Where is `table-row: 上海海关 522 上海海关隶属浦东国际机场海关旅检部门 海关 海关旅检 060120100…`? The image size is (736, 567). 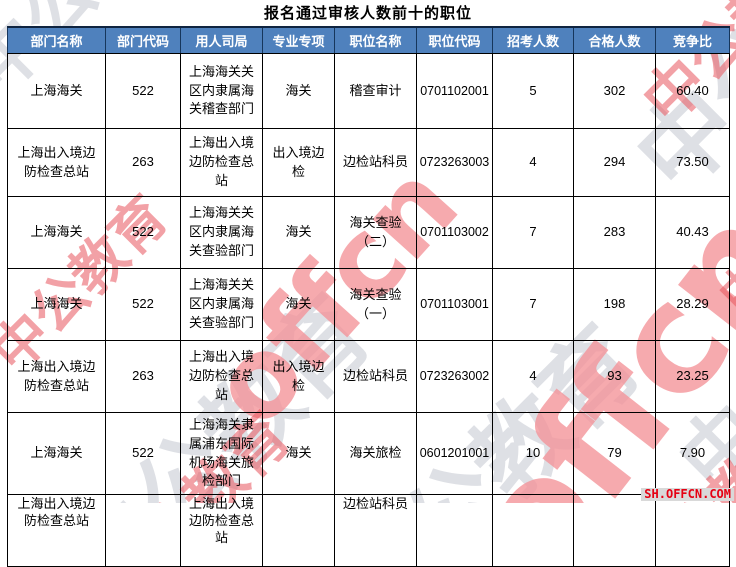 table-row: 上海海关 522 上海海关隶属浦东国际机场海关旅检部门 海关 海关旅检 060120100… is located at coordinates (368, 453).